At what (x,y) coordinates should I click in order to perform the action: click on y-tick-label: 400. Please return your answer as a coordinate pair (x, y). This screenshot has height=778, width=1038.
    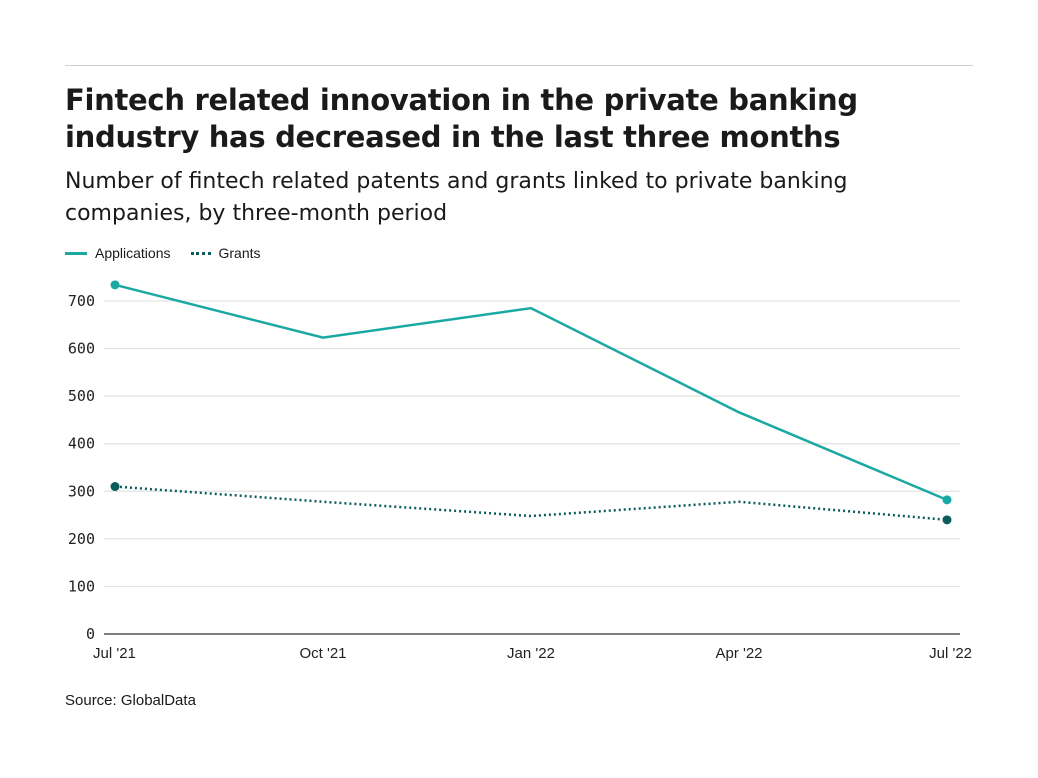
    Looking at the image, I should click on (81, 444).